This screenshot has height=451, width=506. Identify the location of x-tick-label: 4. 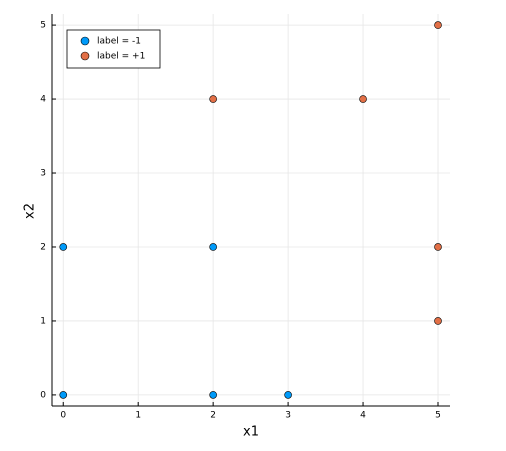
(363, 416).